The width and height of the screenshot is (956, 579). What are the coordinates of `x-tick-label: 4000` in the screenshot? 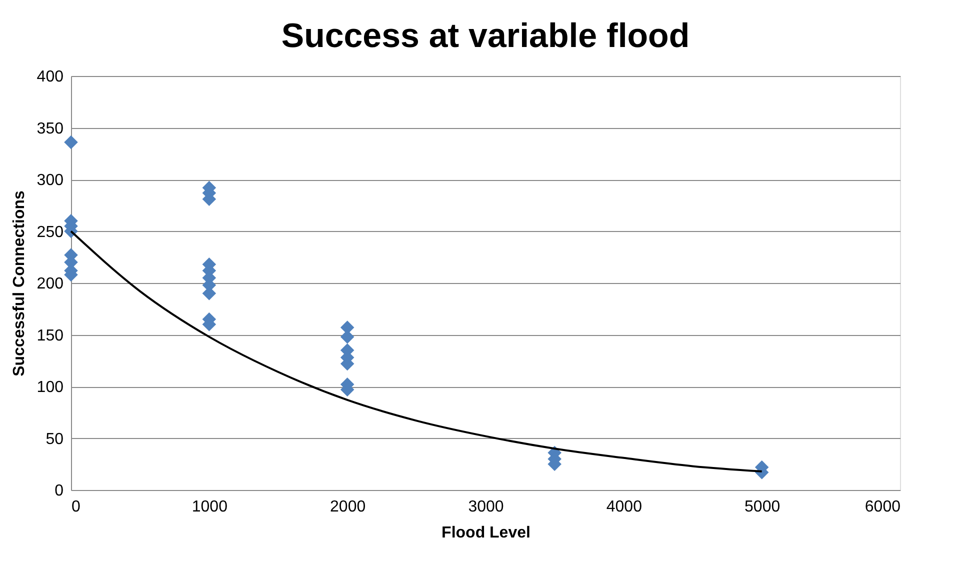 It's located at (624, 507).